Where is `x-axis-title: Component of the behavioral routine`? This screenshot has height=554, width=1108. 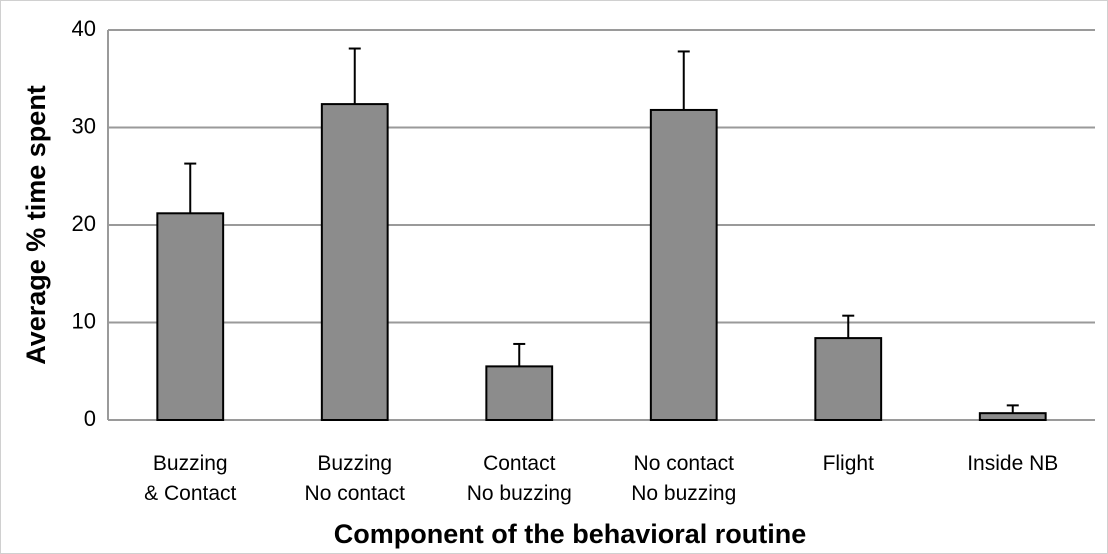
x-axis-title: Component of the behavioral routine is located at coordinates (570, 534).